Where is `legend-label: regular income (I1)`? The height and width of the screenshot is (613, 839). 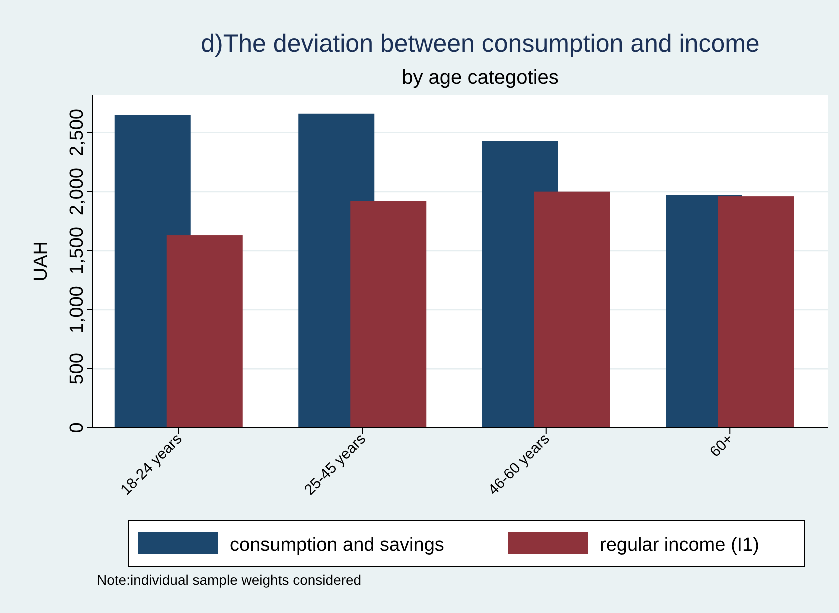
legend-label: regular income (I1) is located at coordinates (680, 545).